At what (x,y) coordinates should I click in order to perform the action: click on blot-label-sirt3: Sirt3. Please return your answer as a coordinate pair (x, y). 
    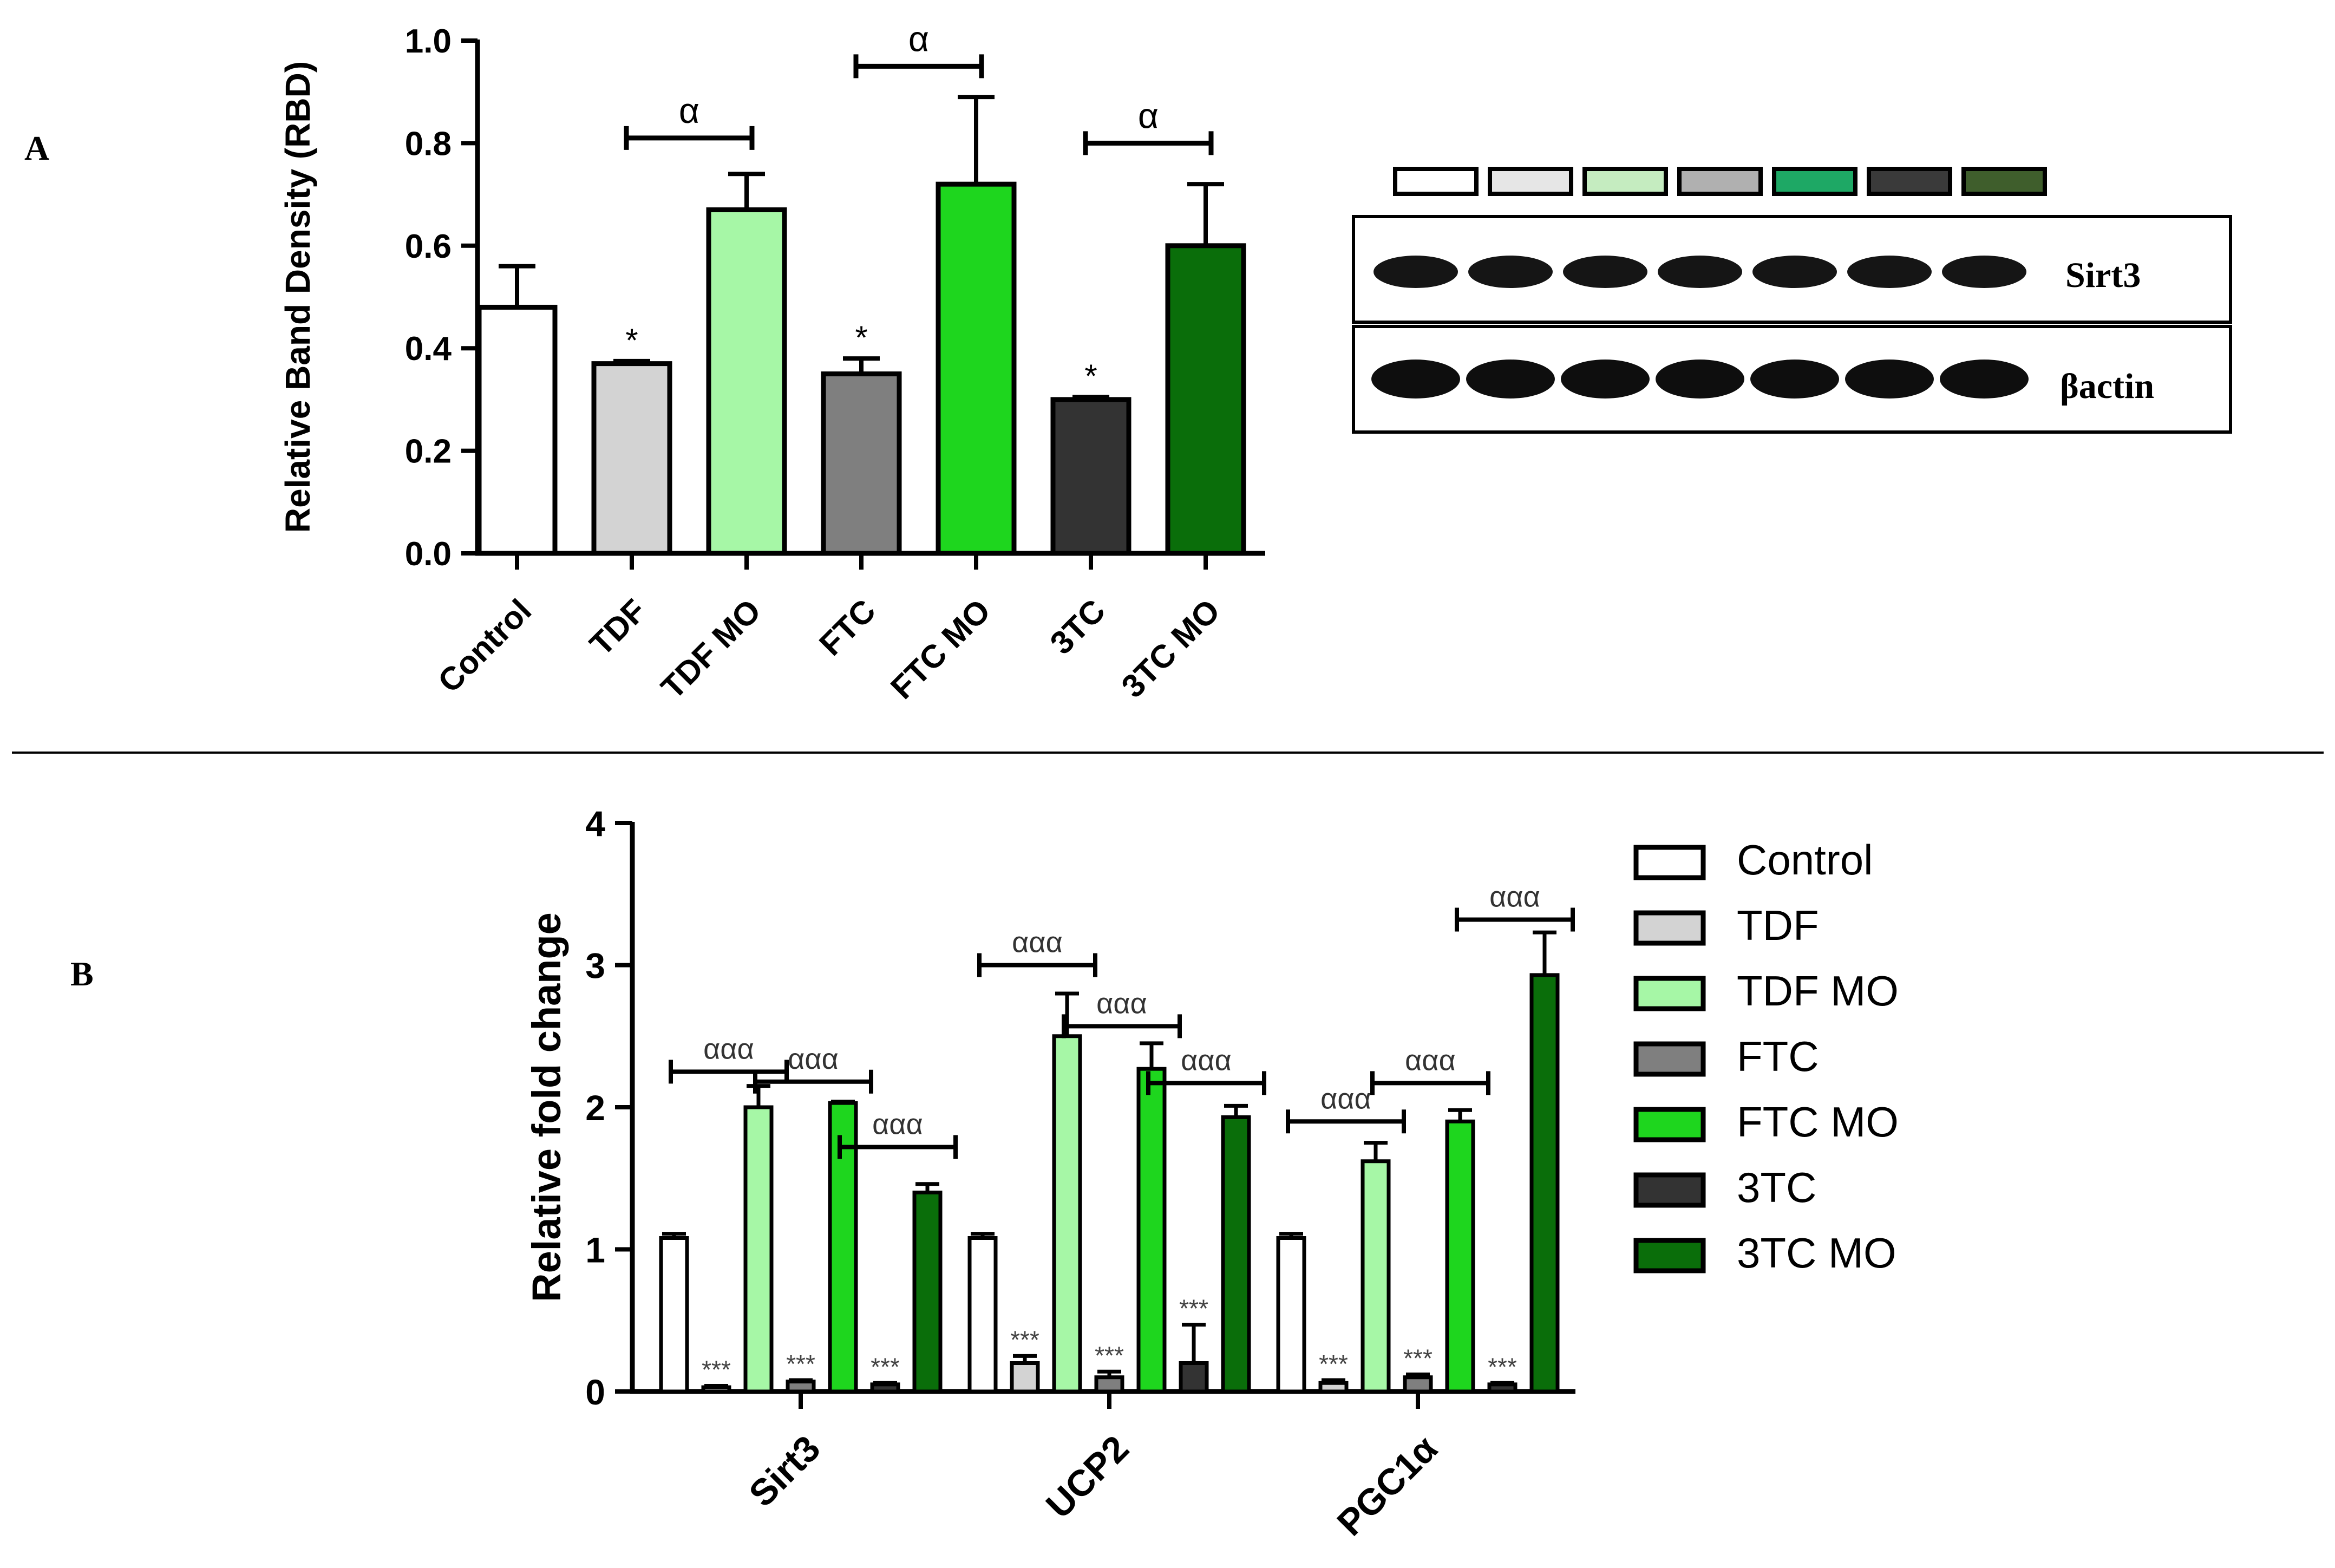
    Looking at the image, I should click on (2103, 275).